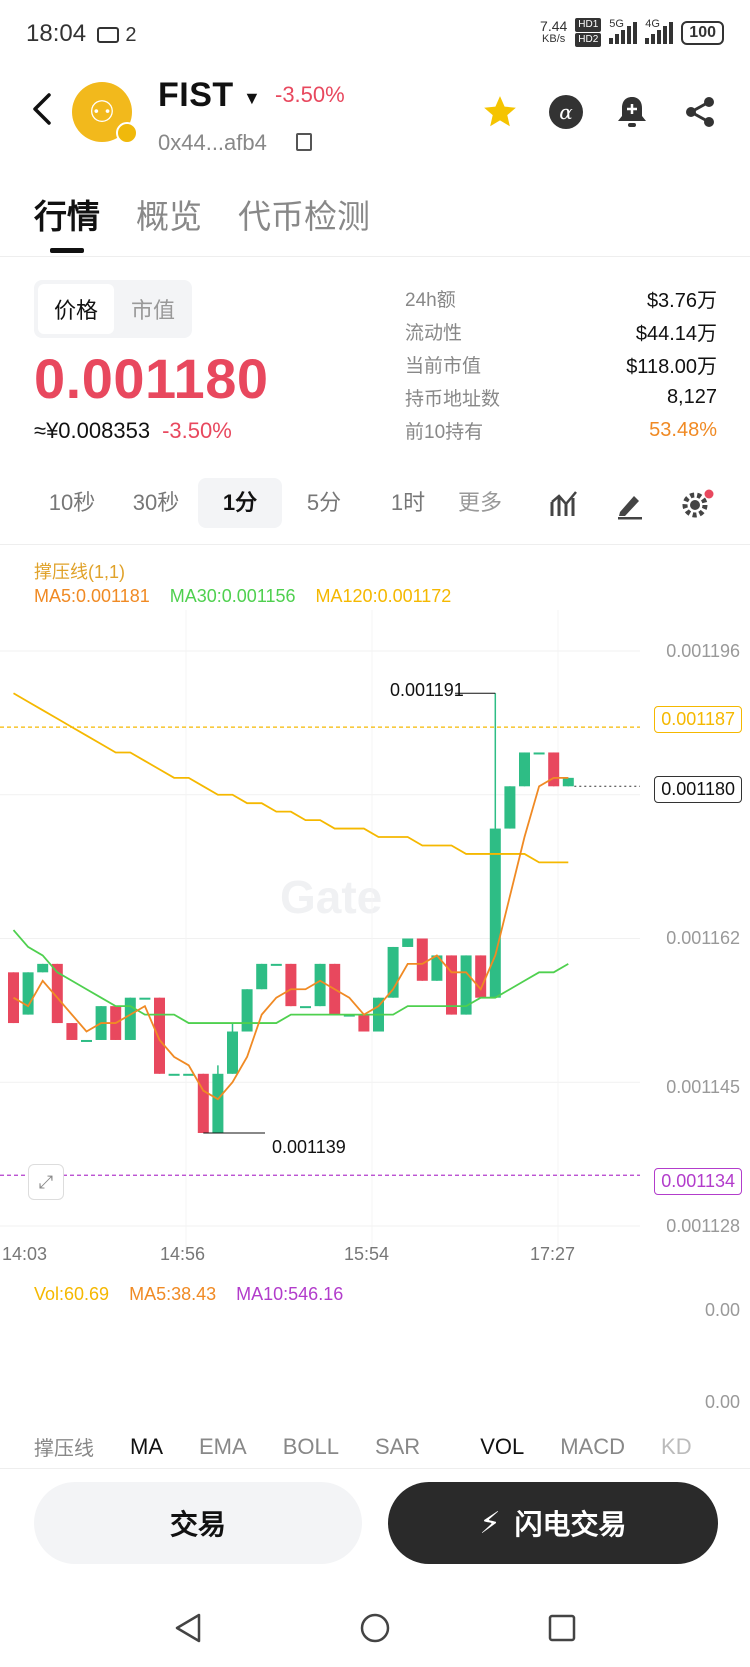 This screenshot has height=1667, width=750. What do you see at coordinates (703, 1226) in the screenshot?
I see `y-axis-label: 0.001128` at bounding box center [703, 1226].